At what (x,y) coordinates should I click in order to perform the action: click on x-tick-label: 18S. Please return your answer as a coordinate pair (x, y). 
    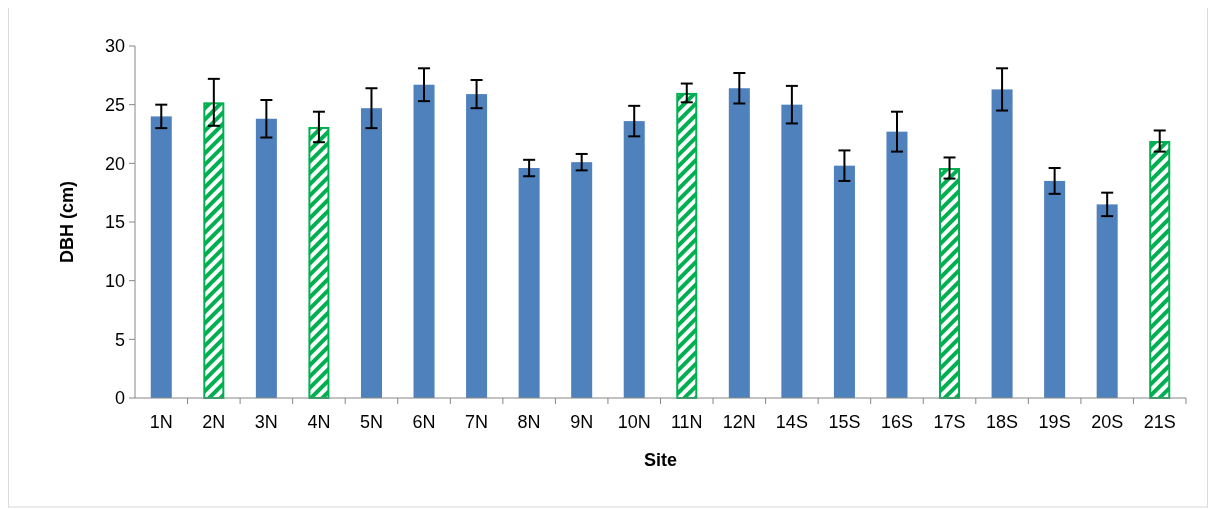
    Looking at the image, I should click on (1002, 422).